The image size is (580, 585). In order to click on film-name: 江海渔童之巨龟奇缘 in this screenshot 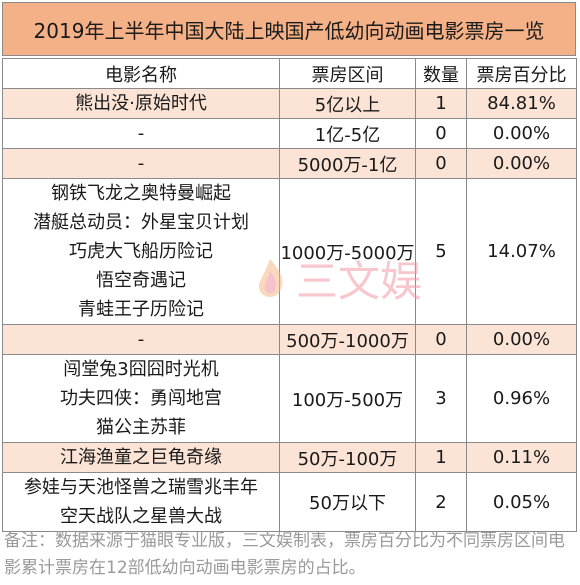, I will do `click(141, 457)`.